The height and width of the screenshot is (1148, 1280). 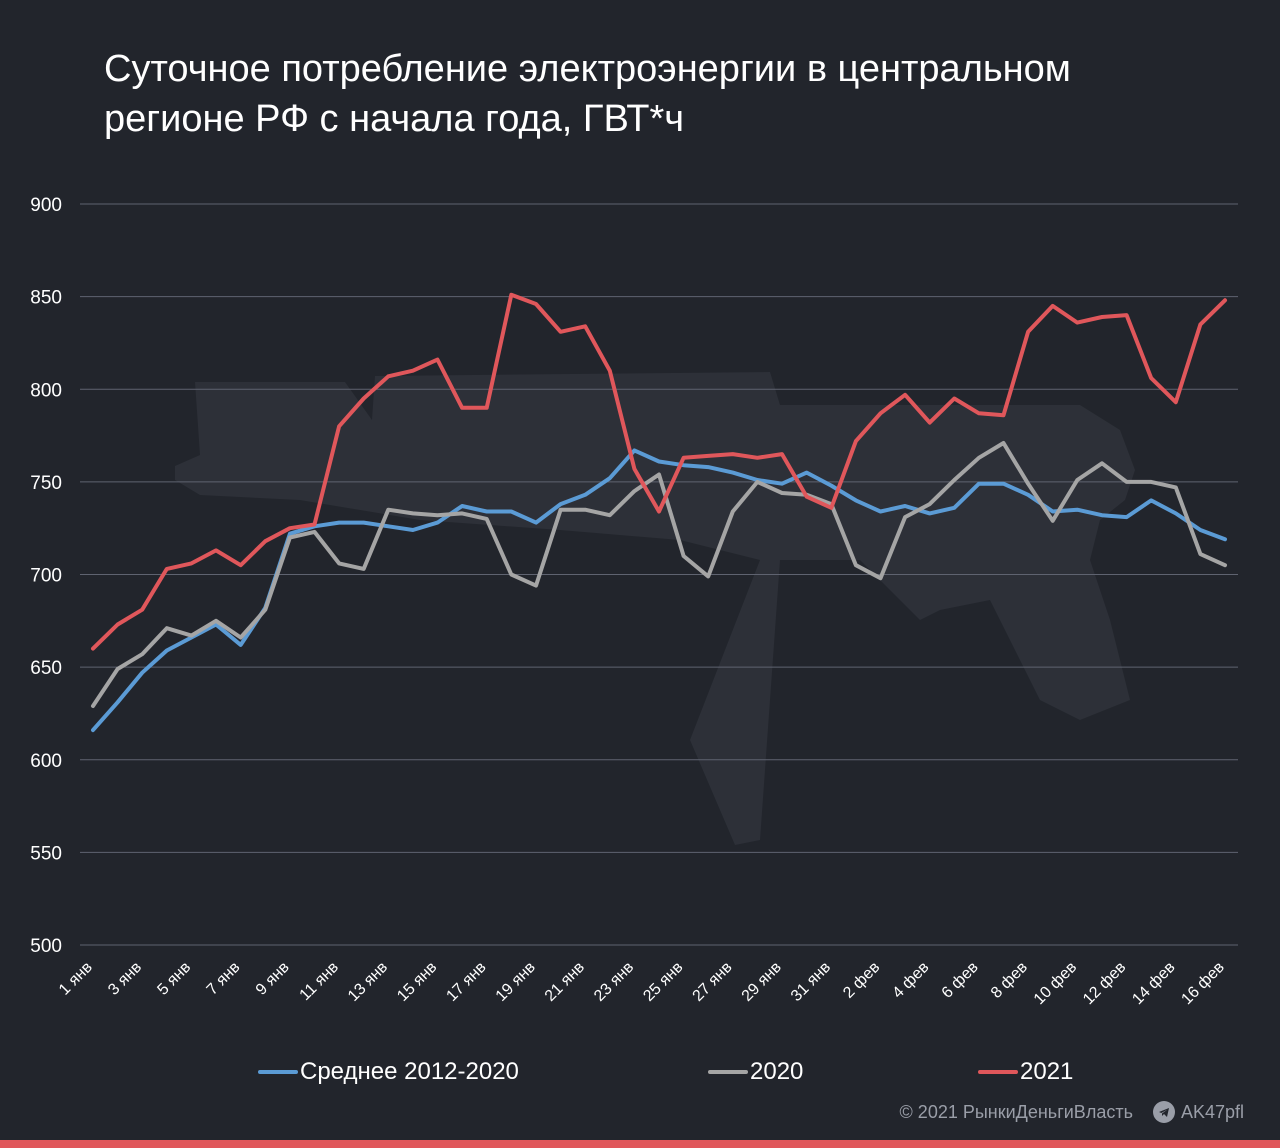 I want to click on x-tick-label: 8 фев, so click(x=1009, y=980).